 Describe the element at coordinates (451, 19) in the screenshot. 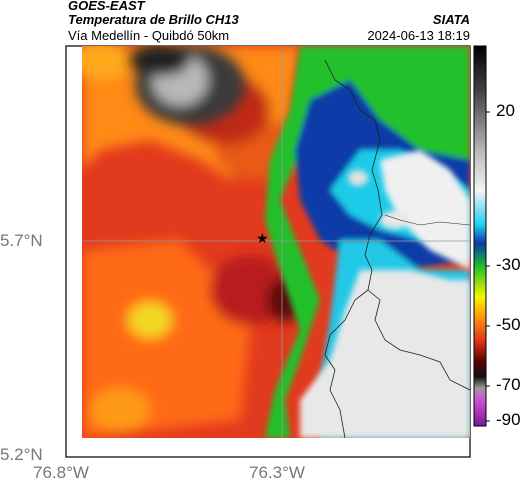

I see `organization-label: SIATA` at that location.